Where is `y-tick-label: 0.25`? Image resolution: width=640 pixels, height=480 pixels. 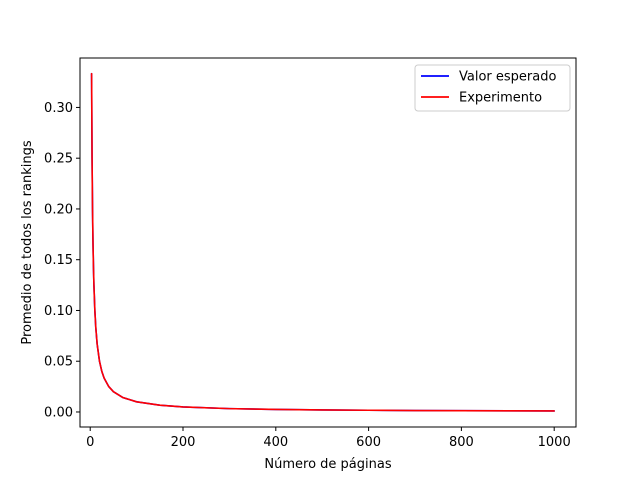 y-tick-label: 0.25 is located at coordinates (58, 159).